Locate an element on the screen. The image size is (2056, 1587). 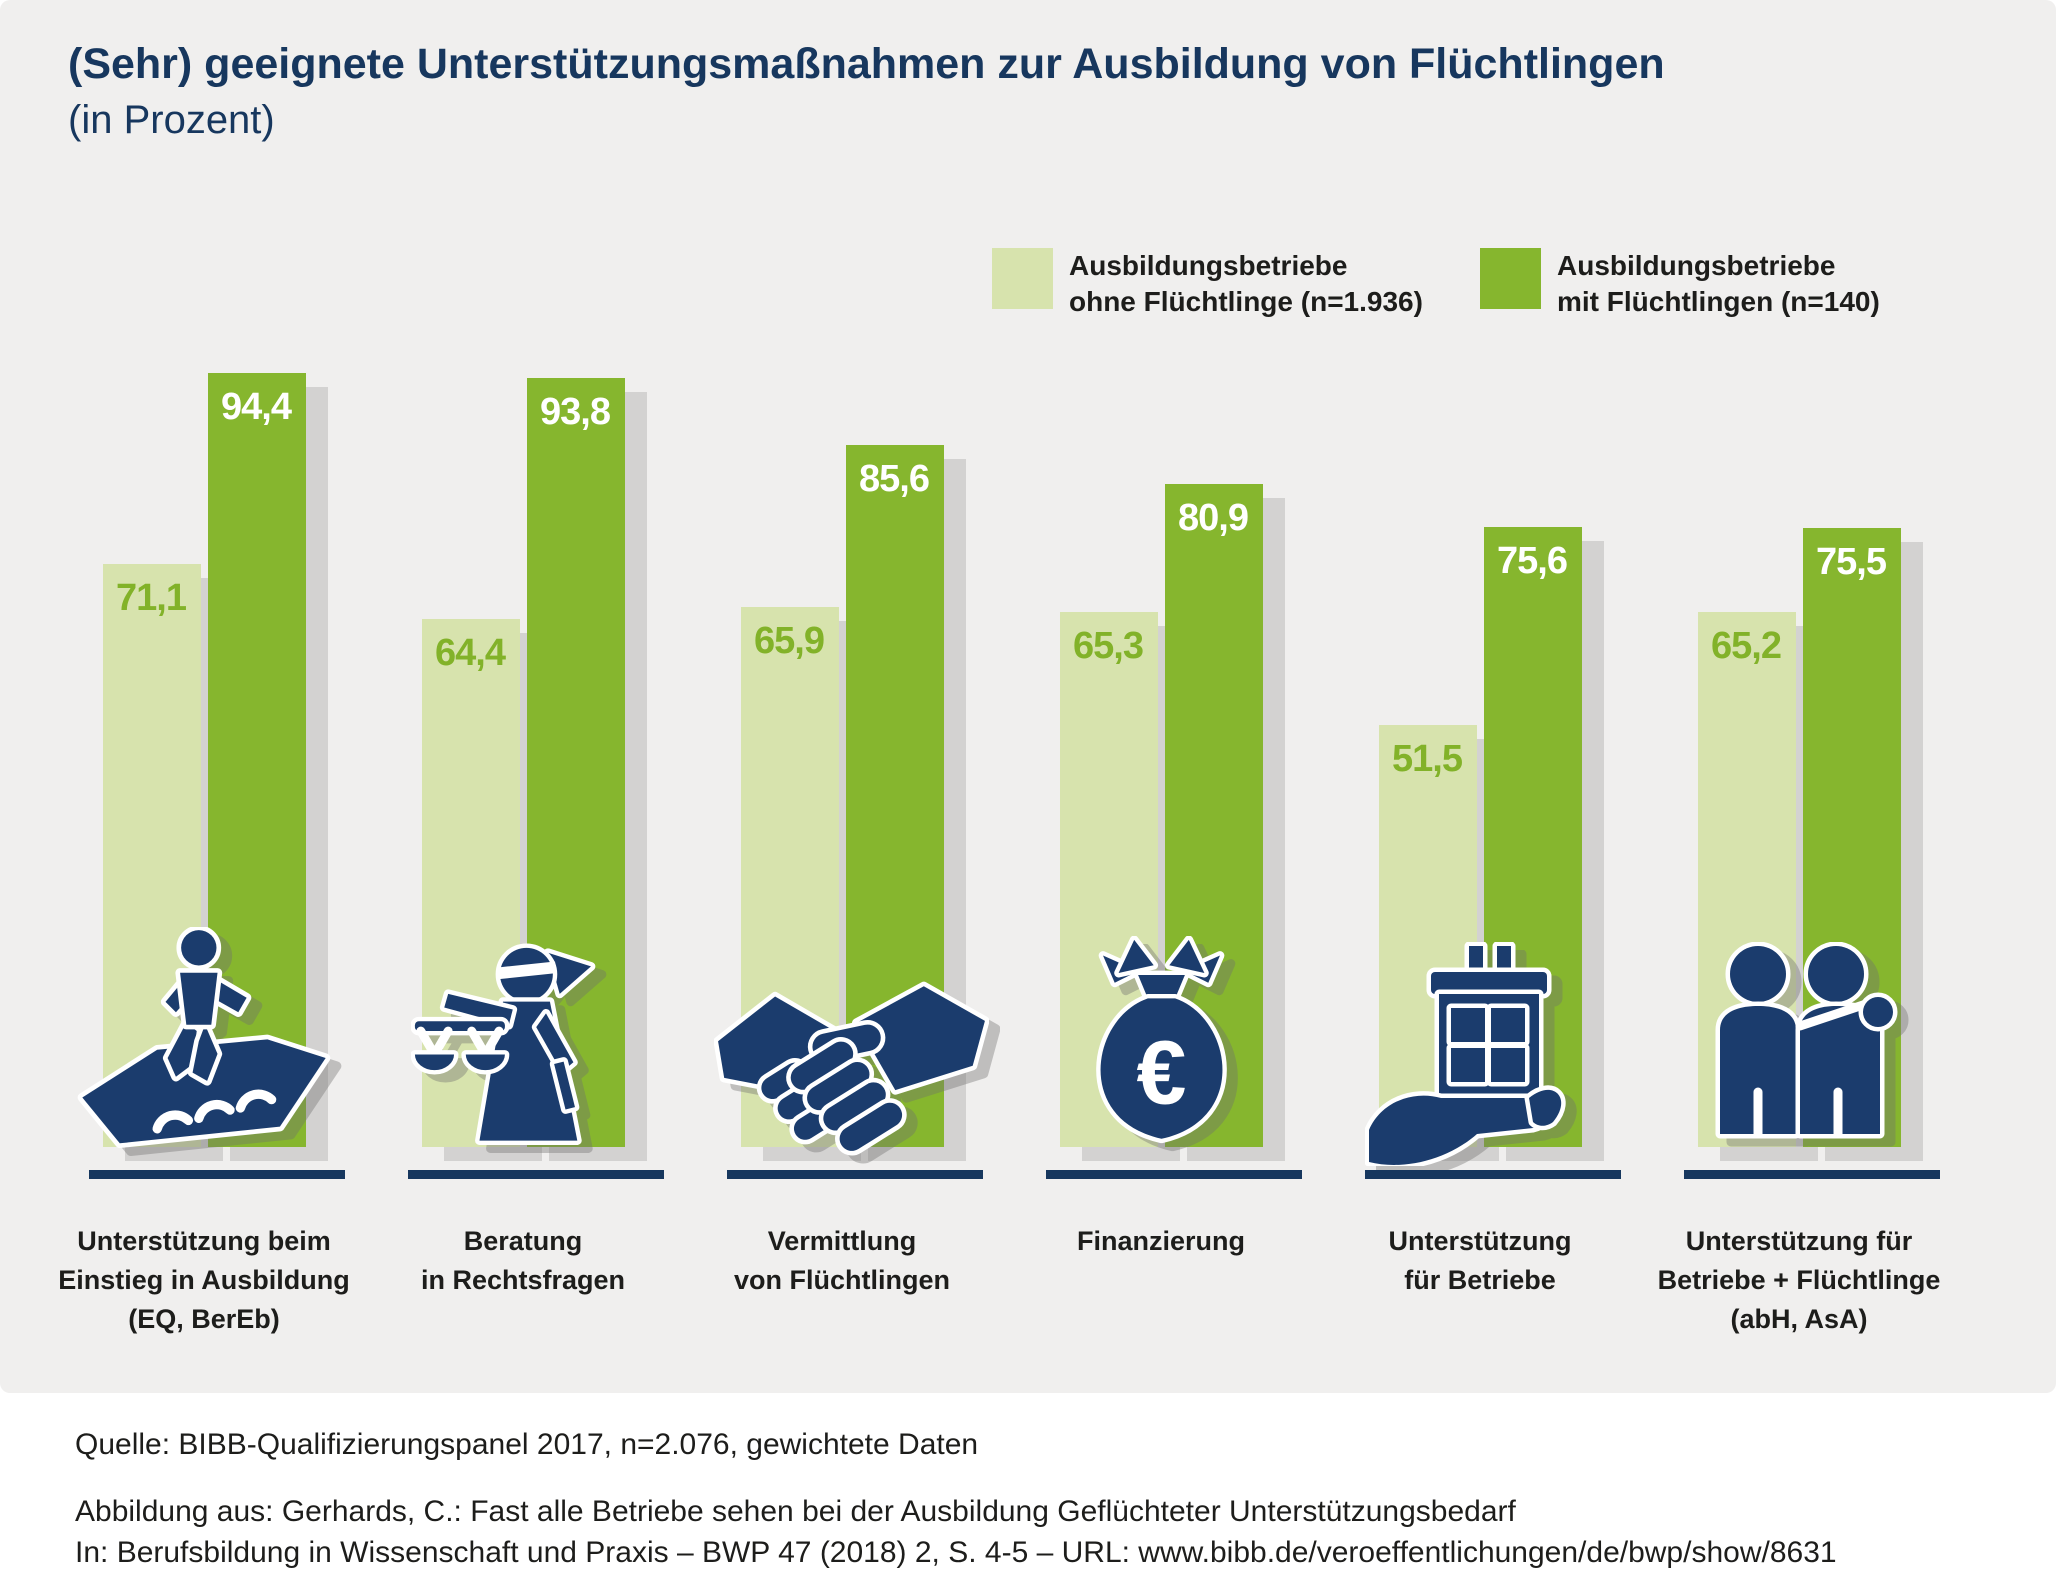
handshake-icon is located at coordinates (851, 1069).